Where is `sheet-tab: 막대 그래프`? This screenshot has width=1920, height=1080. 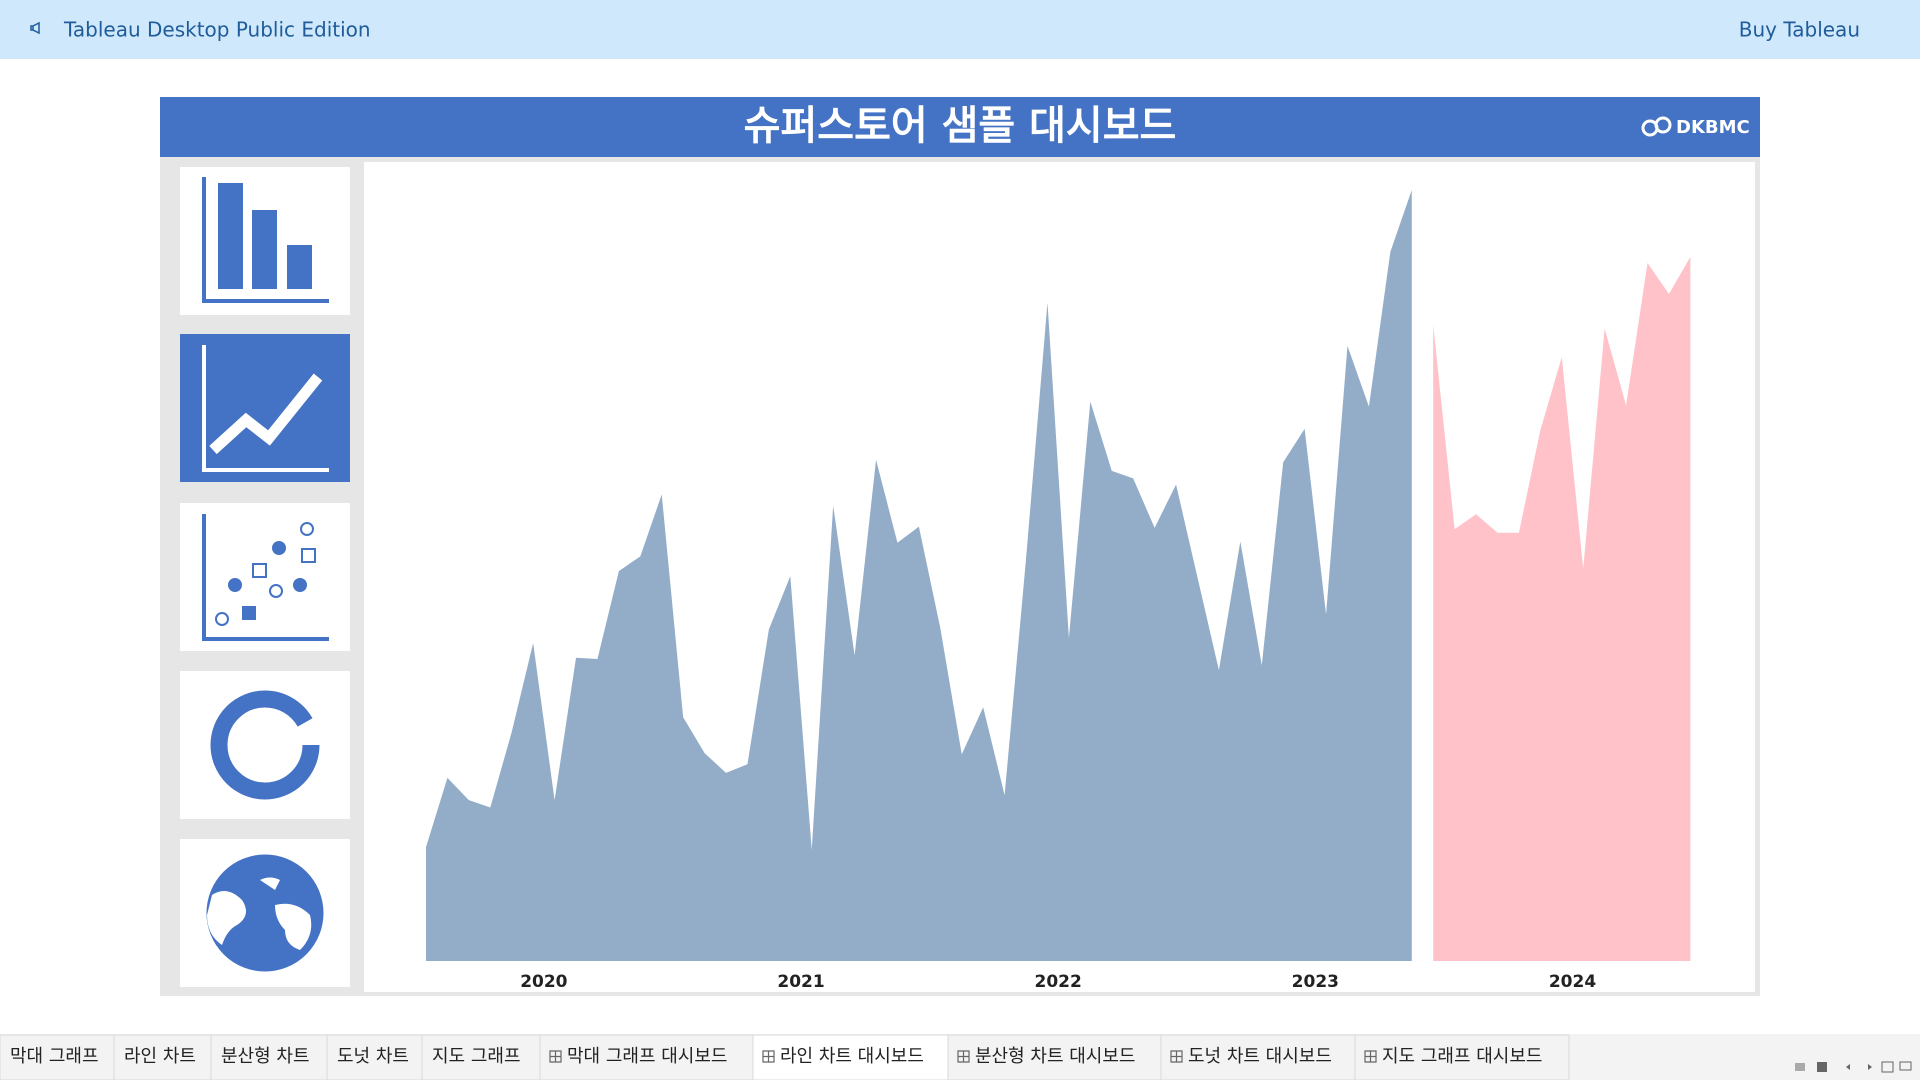 sheet-tab: 막대 그래프 is located at coordinates (57, 1057).